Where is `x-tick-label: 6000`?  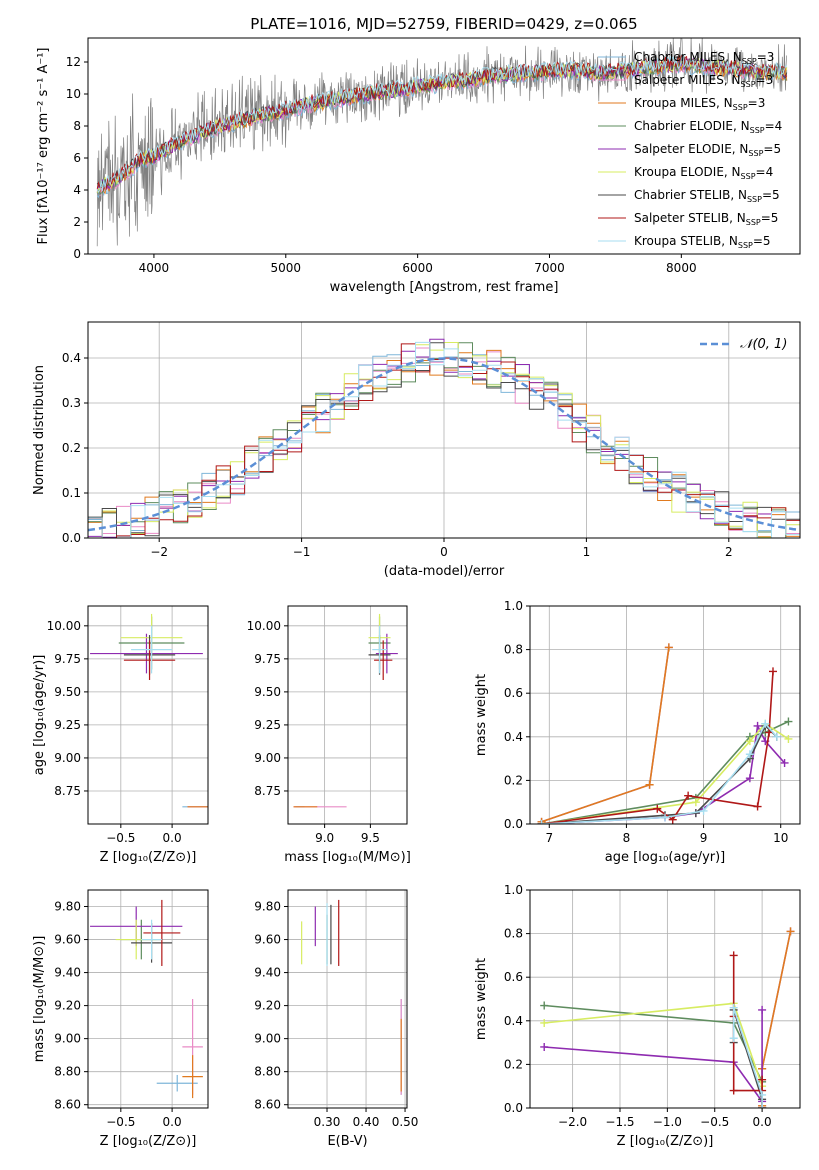
x-tick-label: 6000 is located at coordinates (417, 268).